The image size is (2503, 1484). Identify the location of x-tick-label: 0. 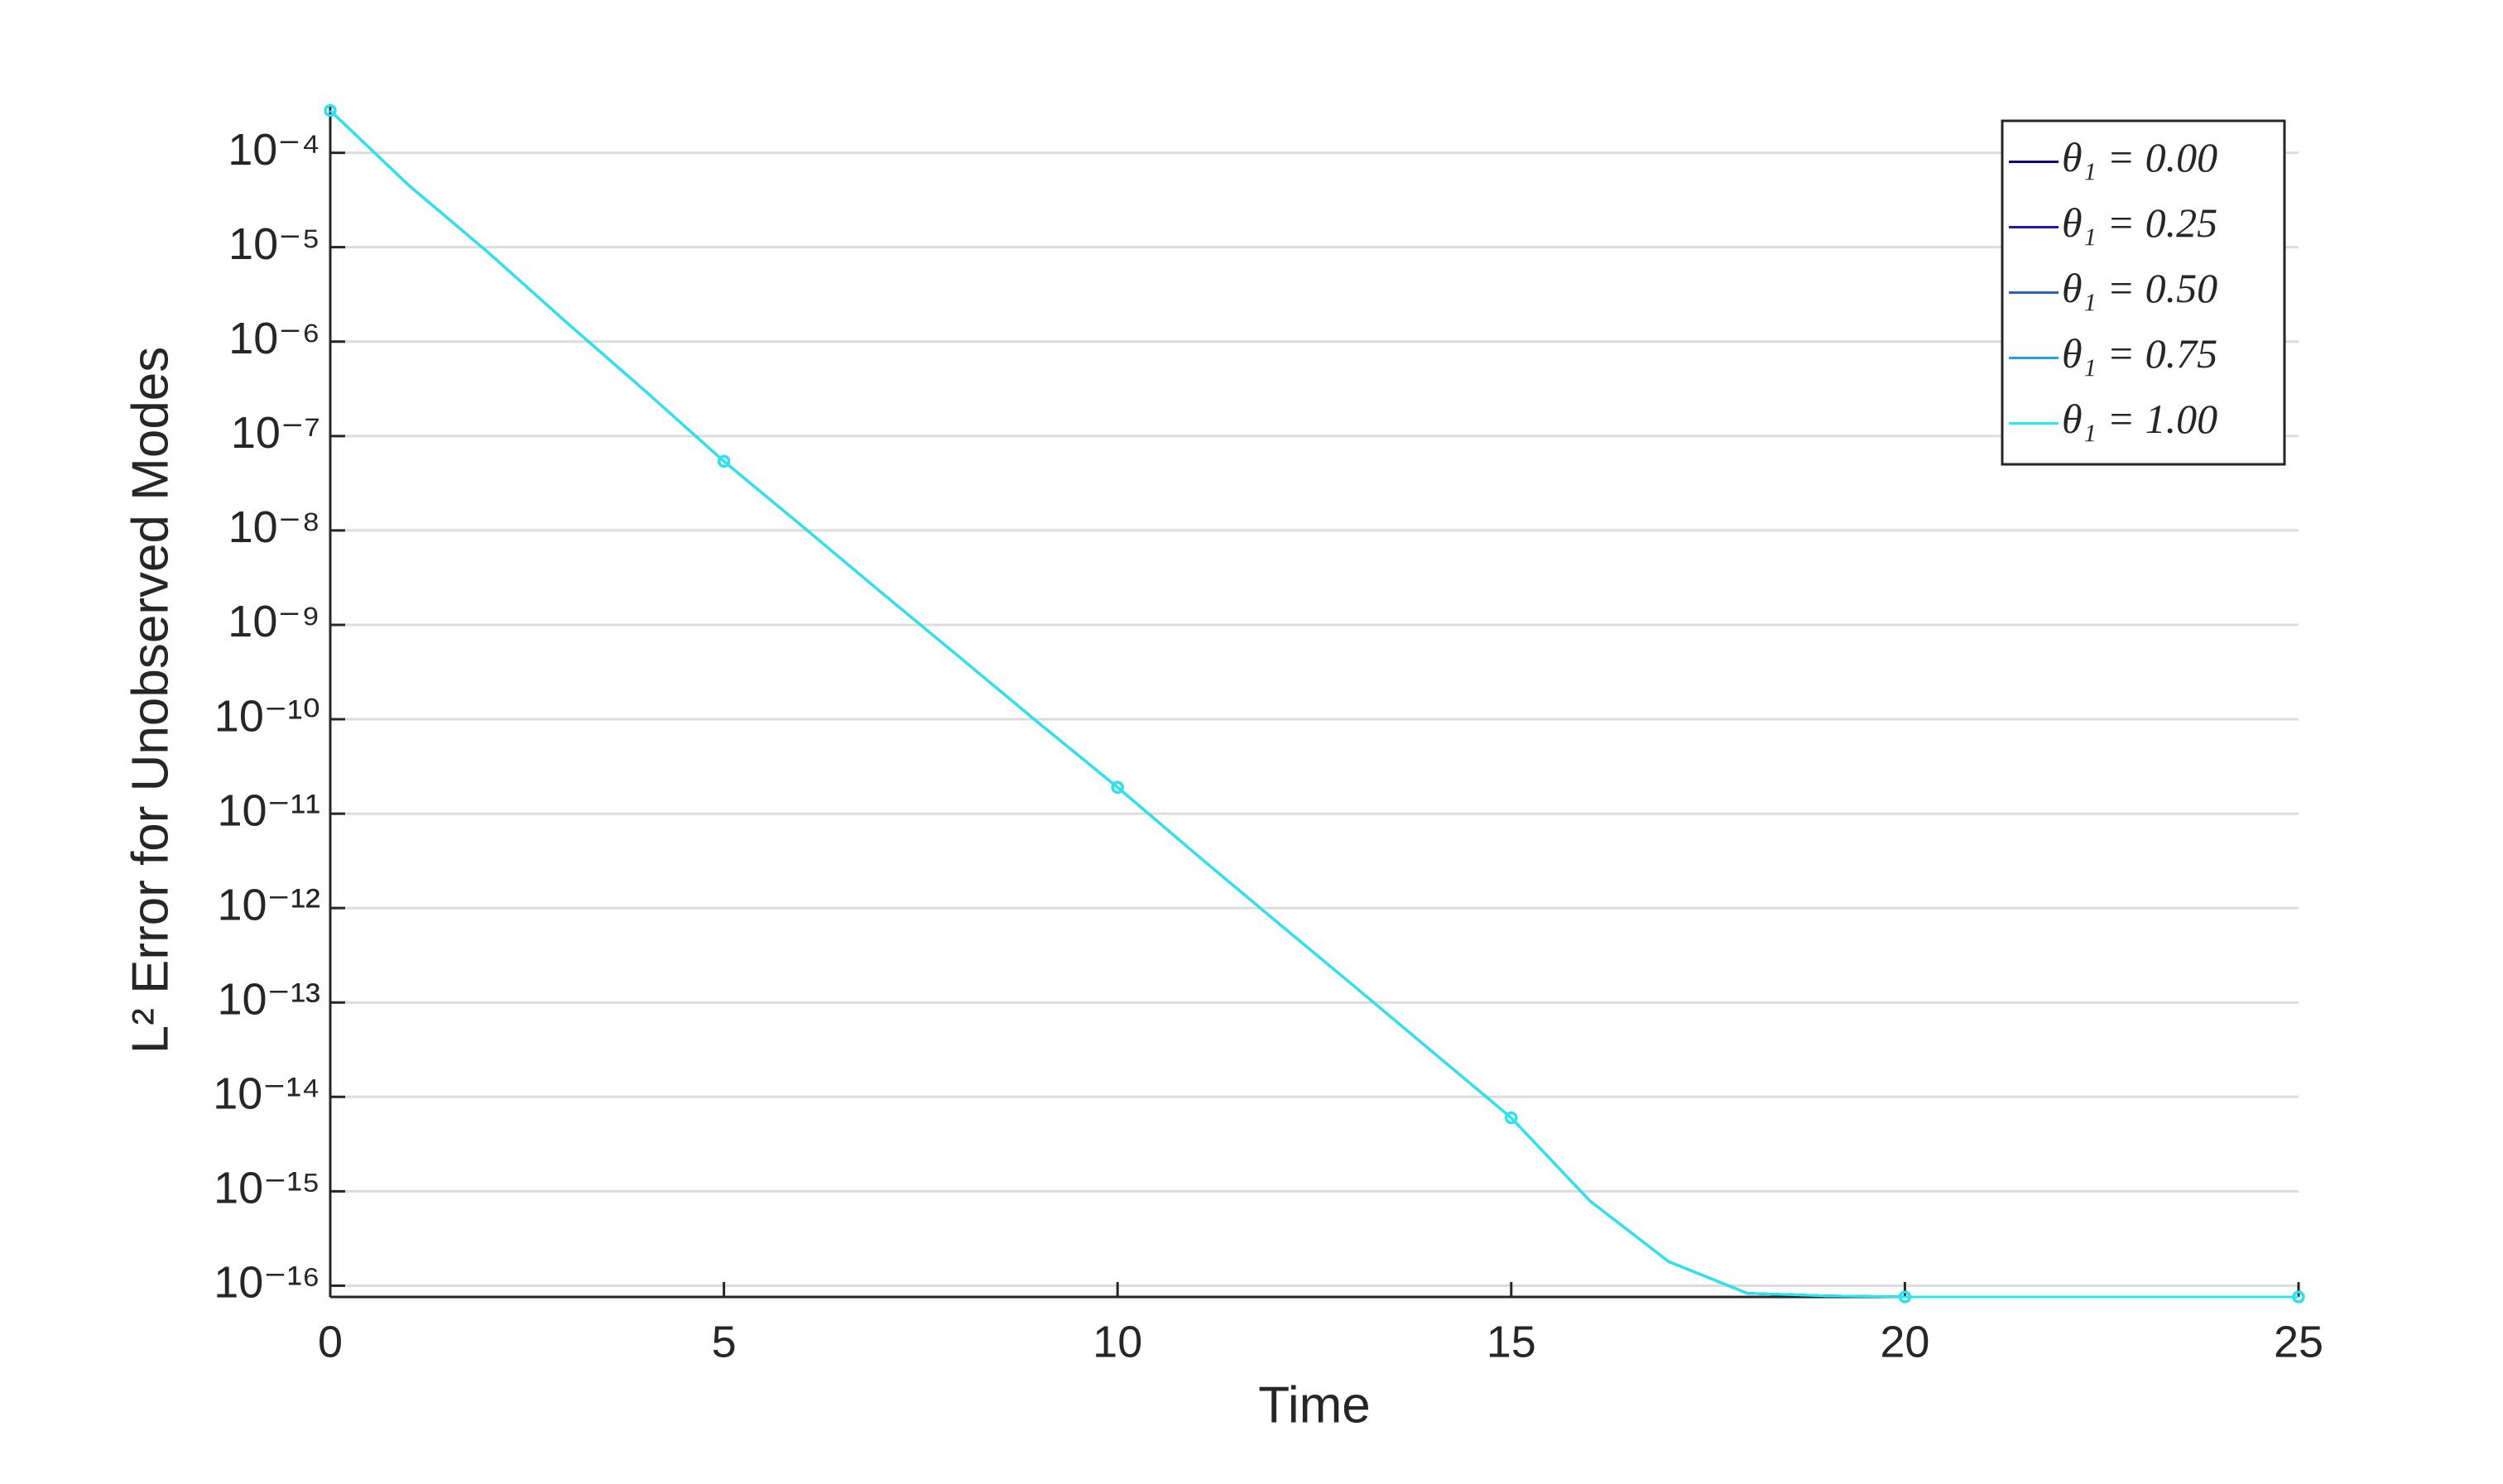
(330, 1341).